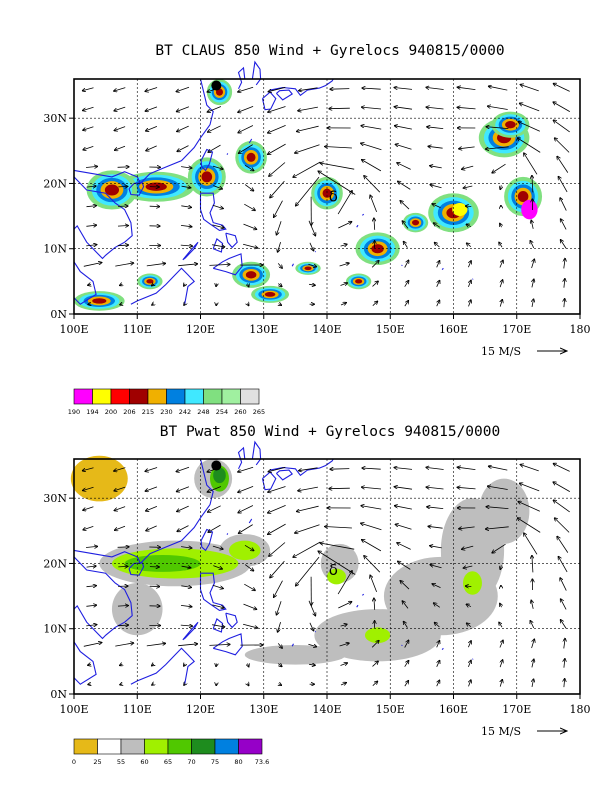 Image resolution: width=612 pixels, height=792 pixels. I want to click on claus-colorbar-label: 242, so click(185, 412).